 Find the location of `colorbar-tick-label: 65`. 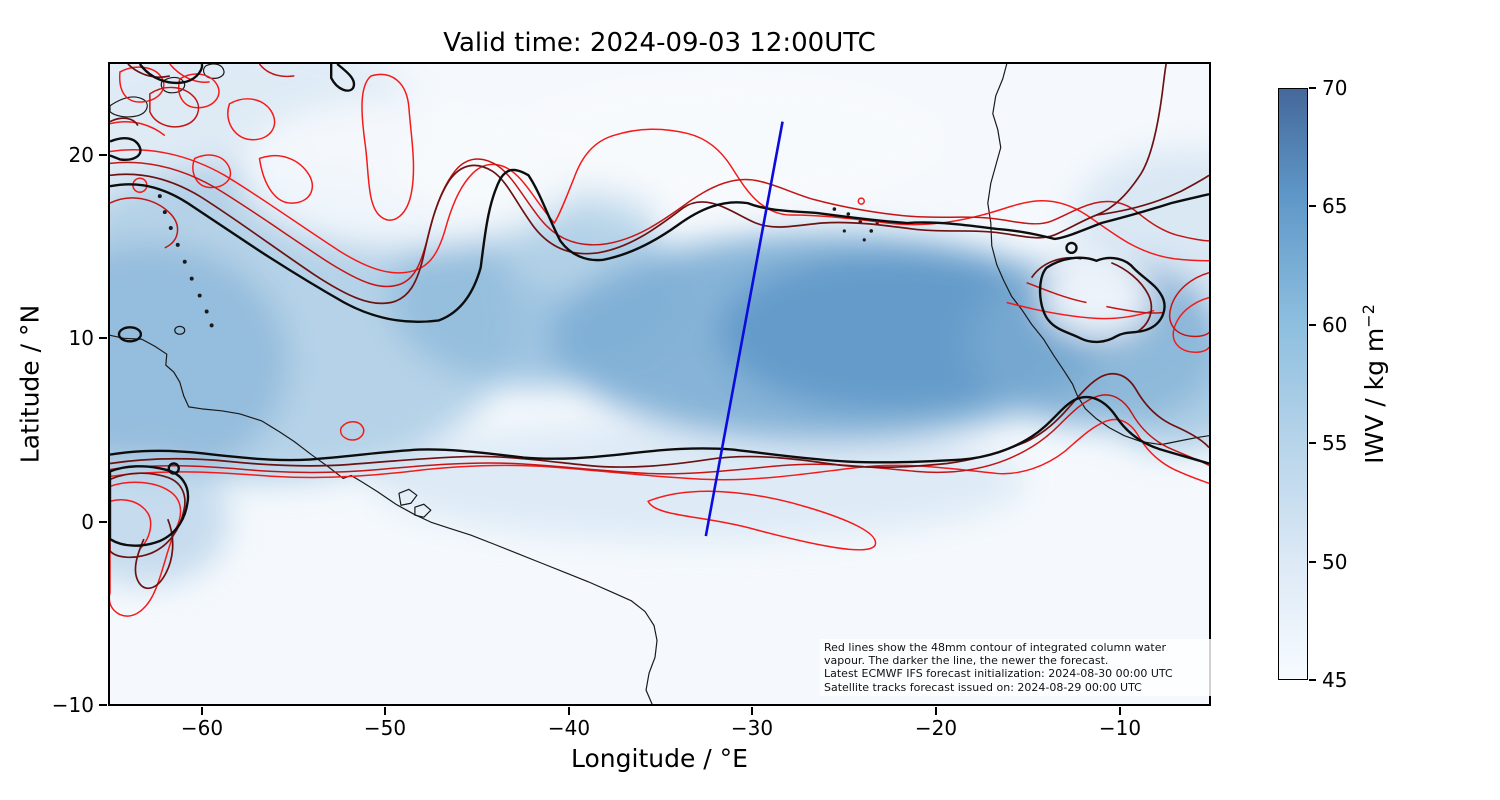

colorbar-tick-label: 65 is located at coordinates (1335, 206).